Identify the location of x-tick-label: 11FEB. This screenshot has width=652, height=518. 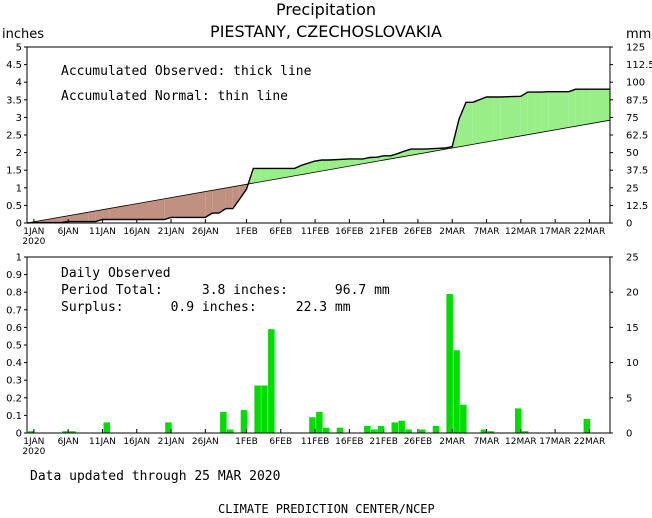
(315, 232).